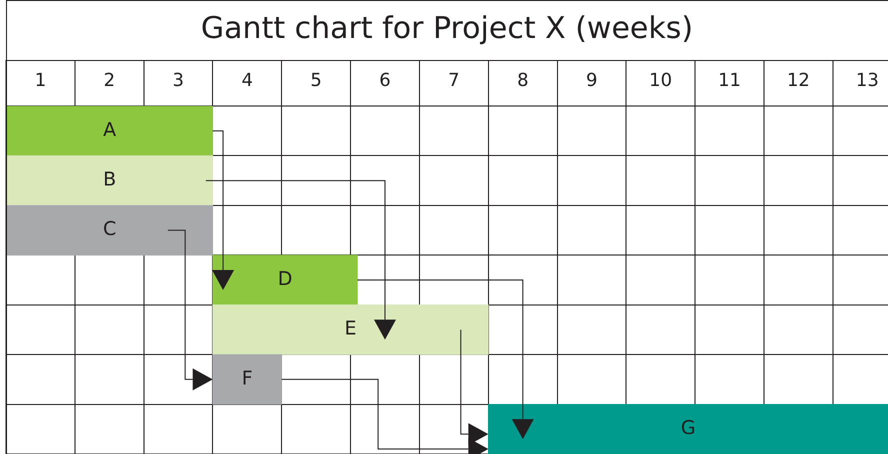 The width and height of the screenshot is (888, 454). I want to click on y-tick-label: C, so click(109, 229).